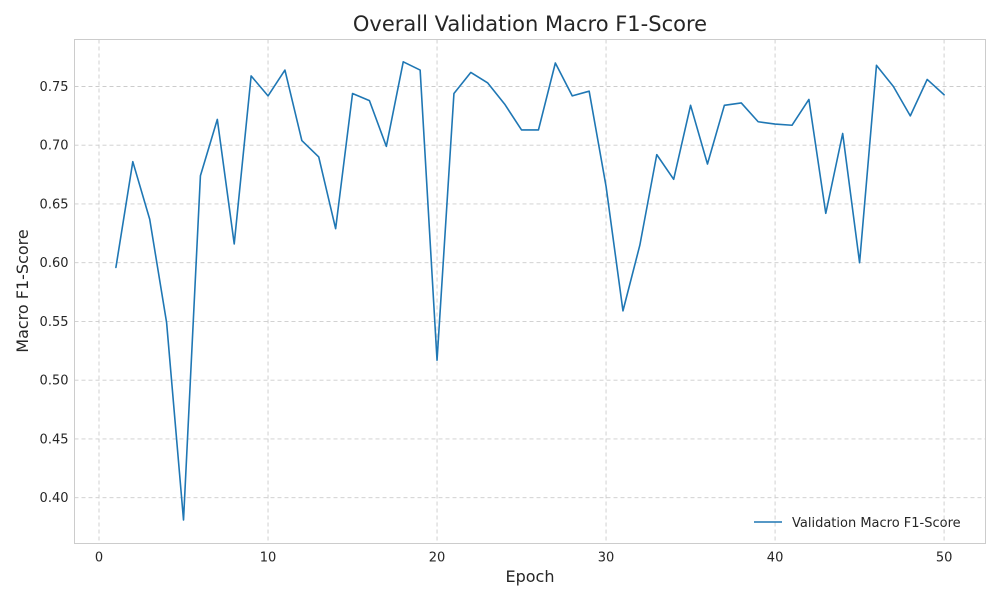 The image size is (1000, 600). I want to click on y-tick-label: 0.40, so click(54, 498).